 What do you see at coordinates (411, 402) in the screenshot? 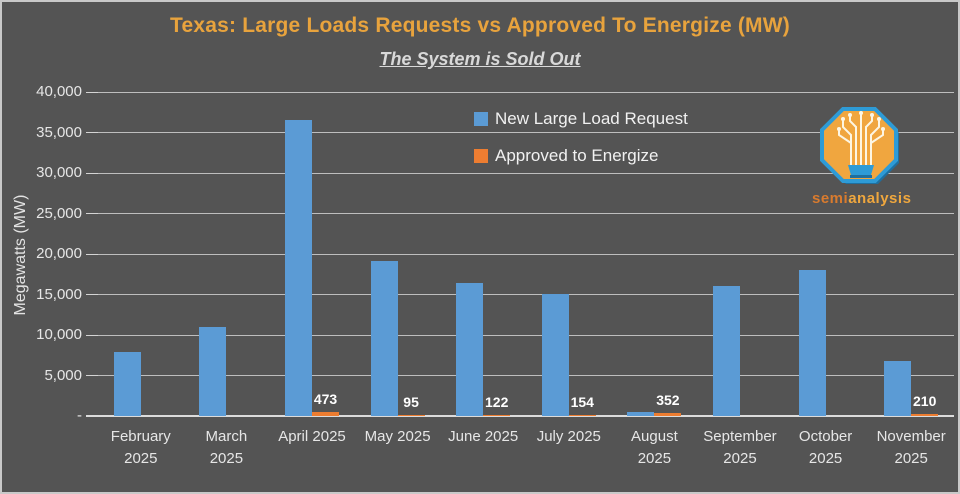
I see `bar-value-label: 95` at bounding box center [411, 402].